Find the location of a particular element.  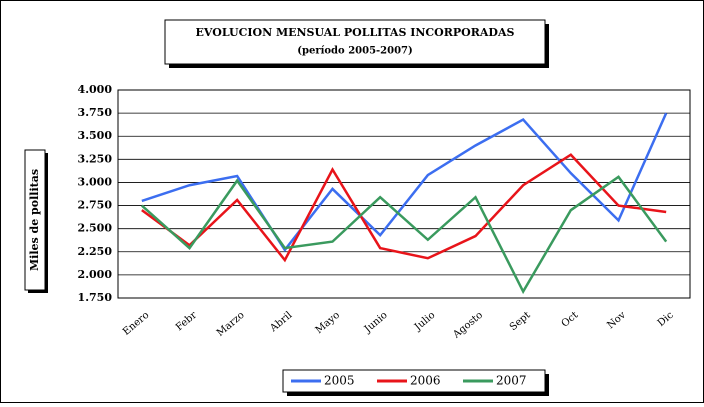

y-tick-label: 2.250 is located at coordinates (95, 251).